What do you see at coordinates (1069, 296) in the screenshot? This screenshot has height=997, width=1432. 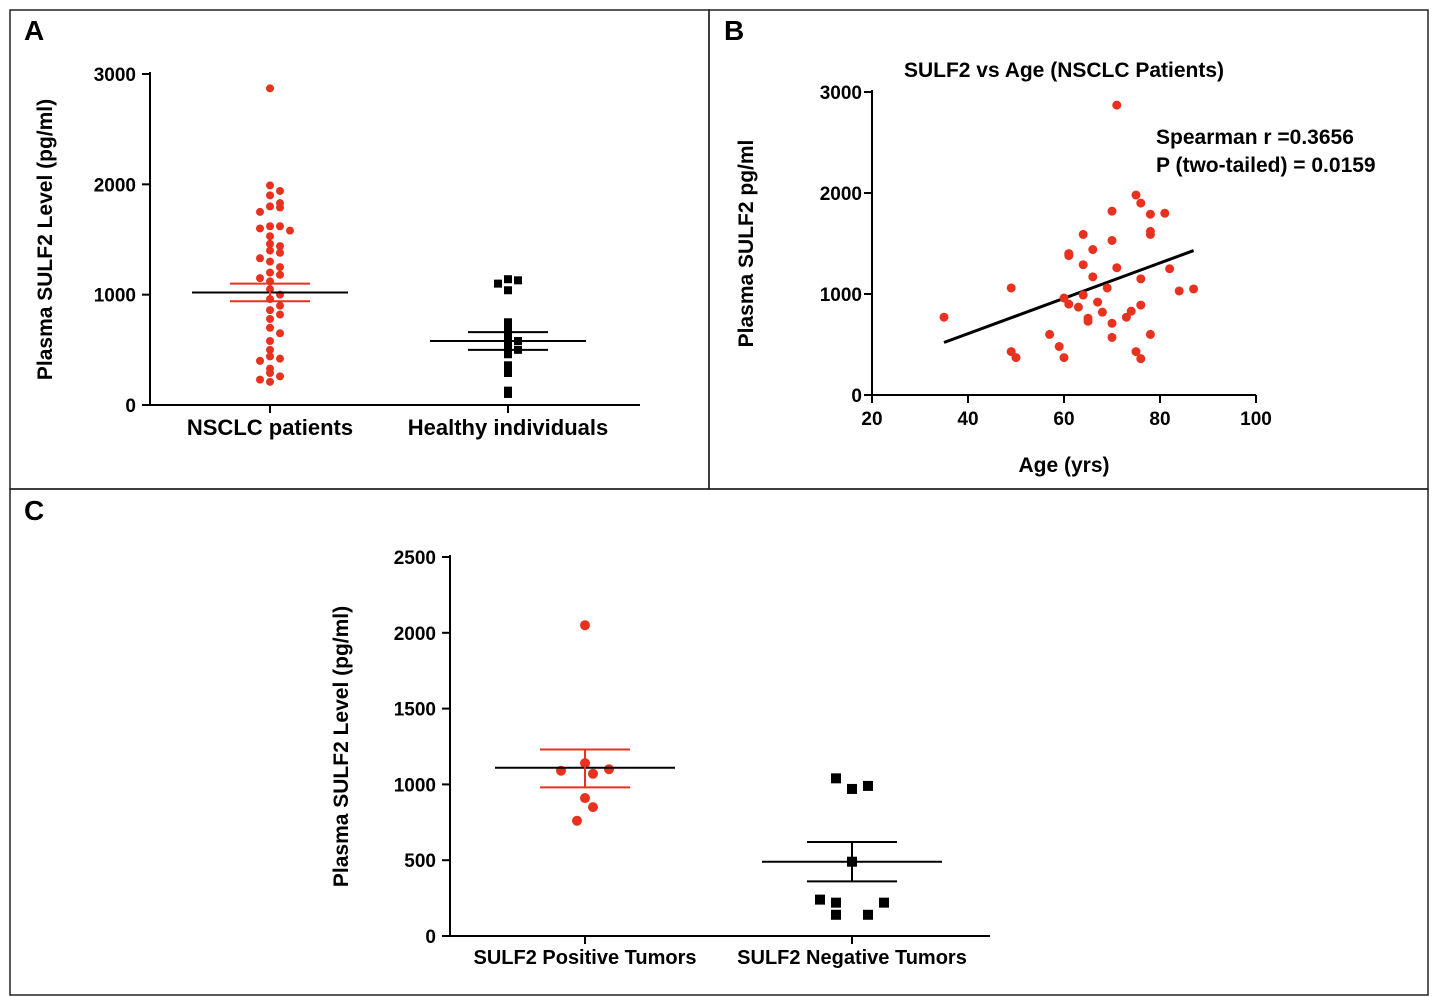 I see `trend-line` at bounding box center [1069, 296].